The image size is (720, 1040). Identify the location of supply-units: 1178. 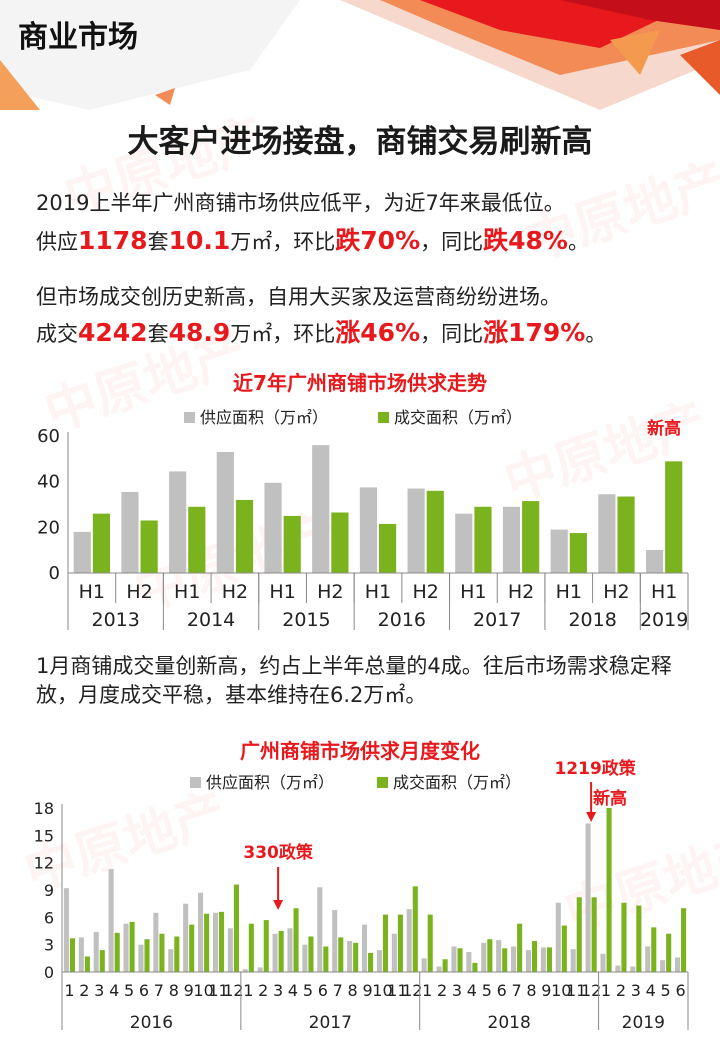
(113, 240).